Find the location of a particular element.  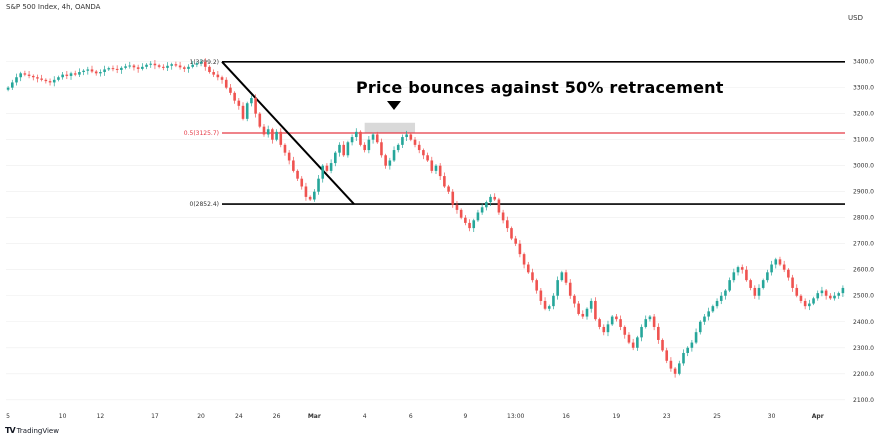

down-arrow-marker is located at coordinates (394, 105).